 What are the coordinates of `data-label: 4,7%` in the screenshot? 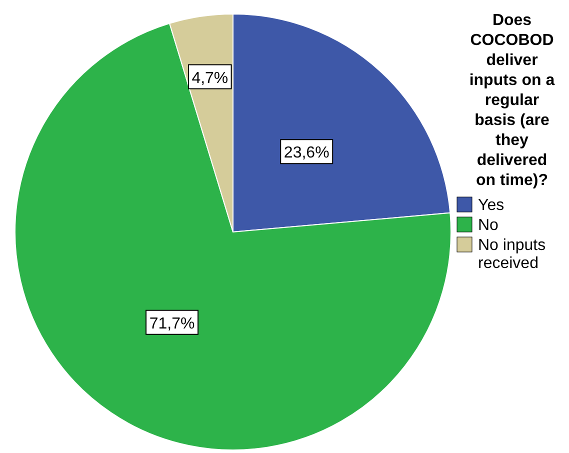 It's located at (210, 78).